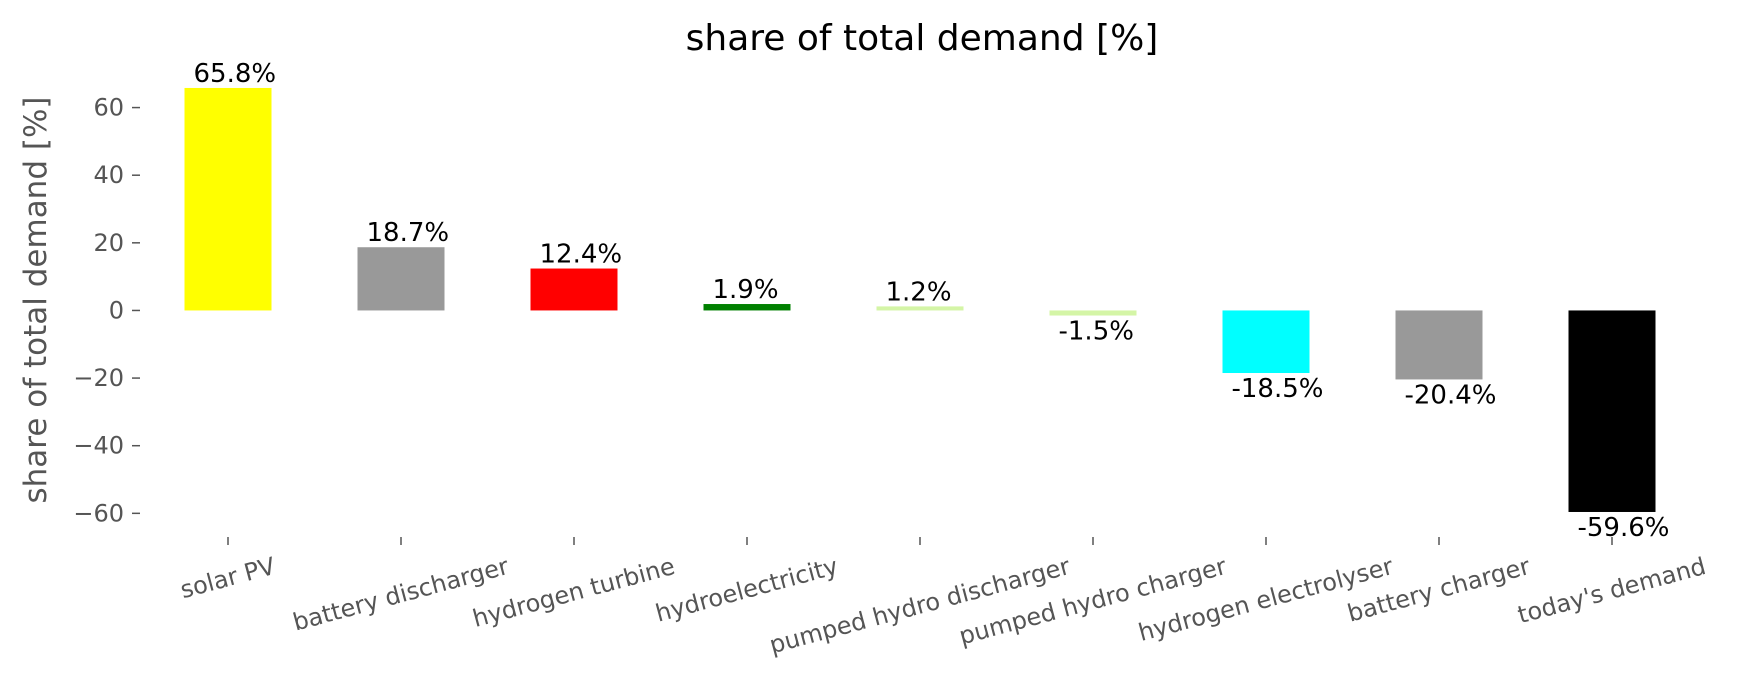  Describe the element at coordinates (408, 233) in the screenshot. I see `value-label: 18.7%` at that location.